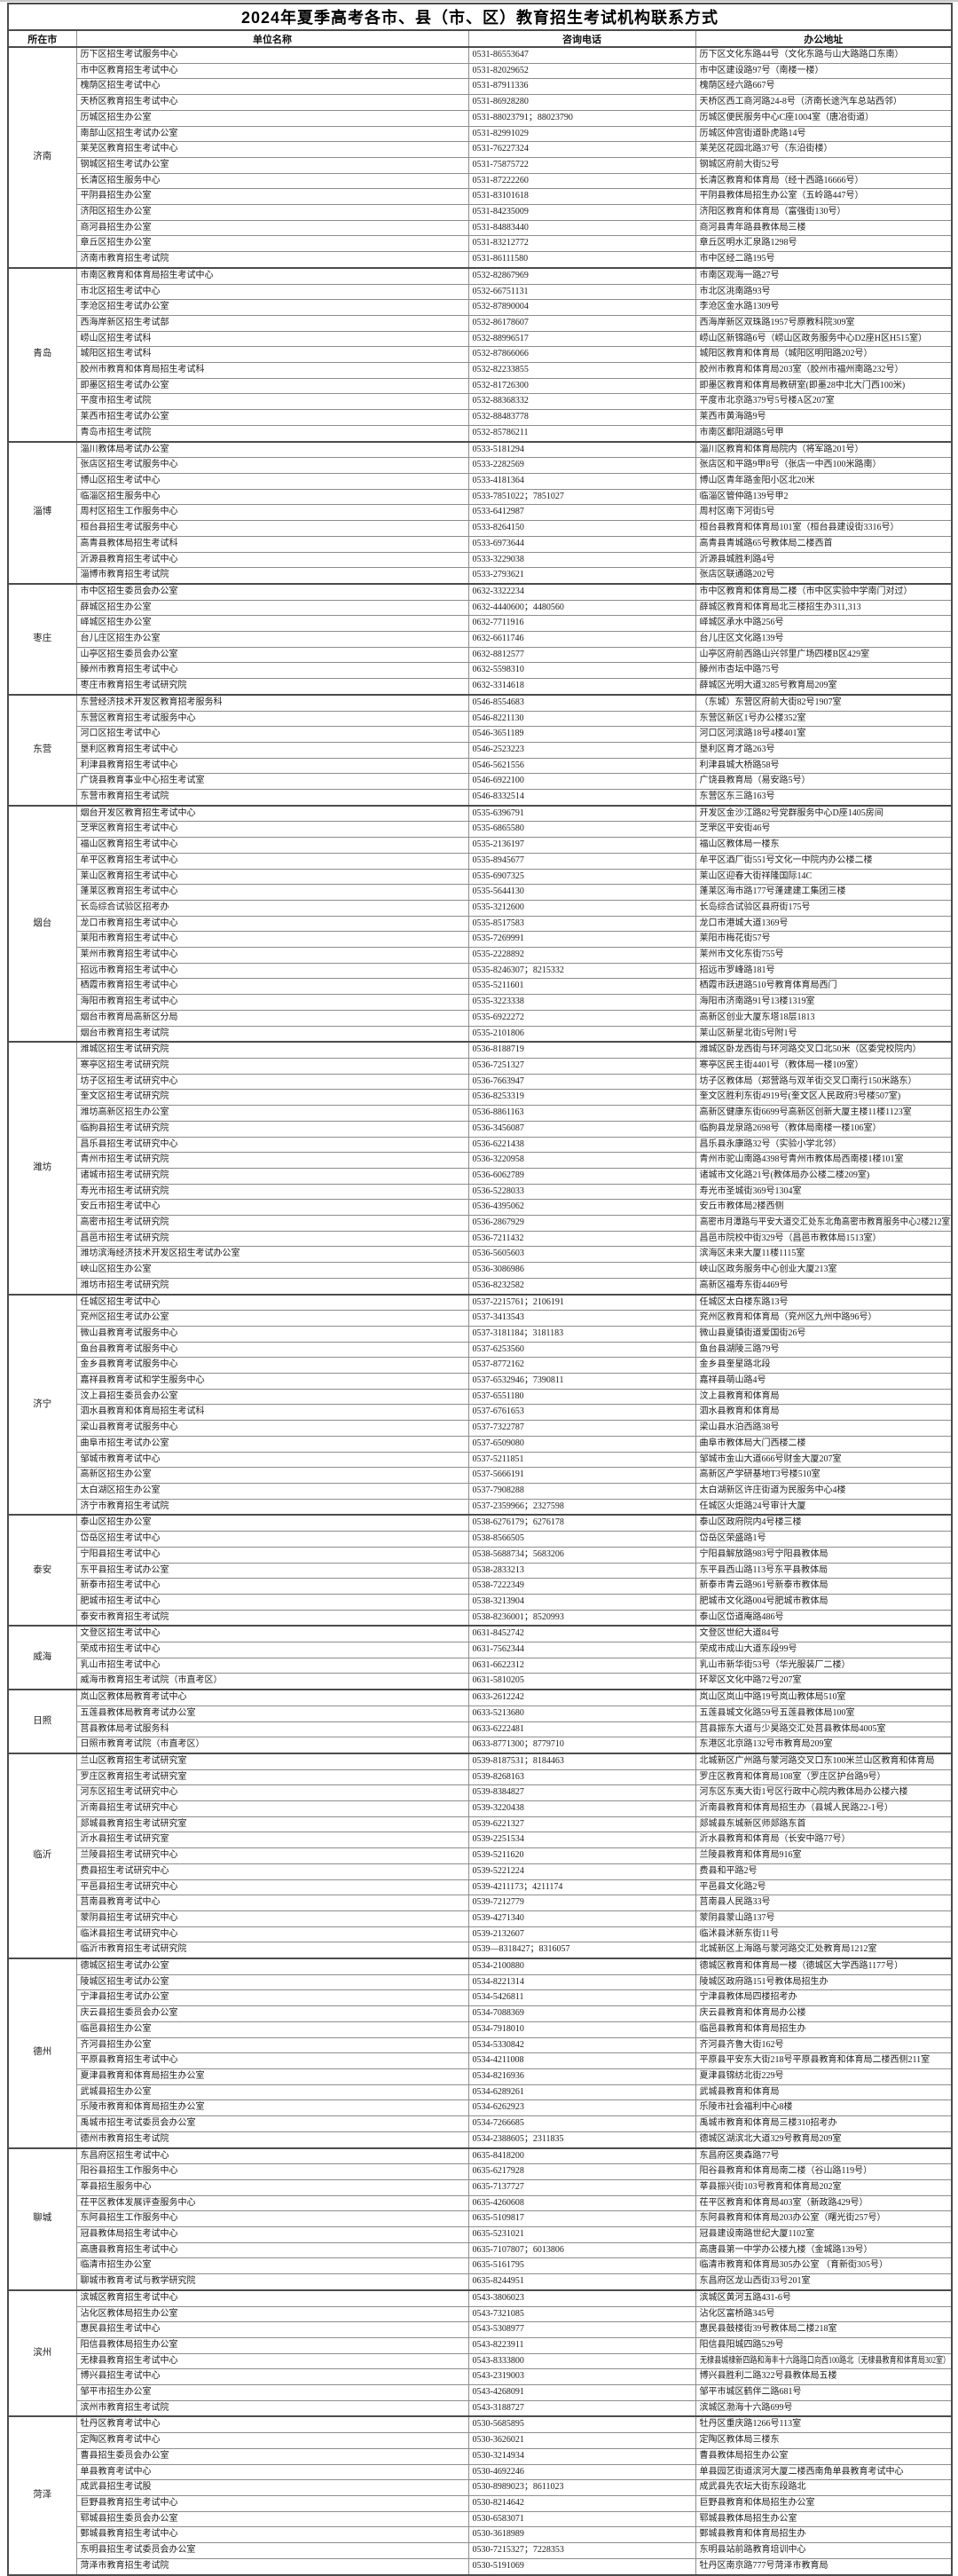 This screenshot has width=958, height=2576. What do you see at coordinates (129, 559) in the screenshot?
I see `unit-name-cell-text: 沂源县教育招生考试中心` at bounding box center [129, 559].